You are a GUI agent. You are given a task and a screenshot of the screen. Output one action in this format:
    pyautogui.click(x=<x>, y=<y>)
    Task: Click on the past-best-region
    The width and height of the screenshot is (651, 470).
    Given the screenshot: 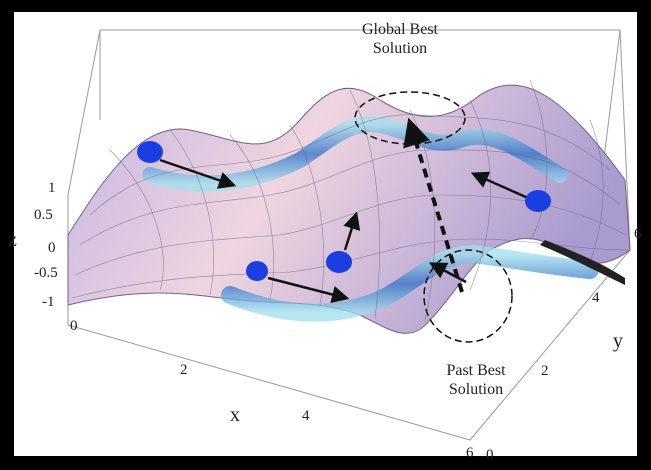 What is the action you would take?
    pyautogui.click(x=468, y=296)
    